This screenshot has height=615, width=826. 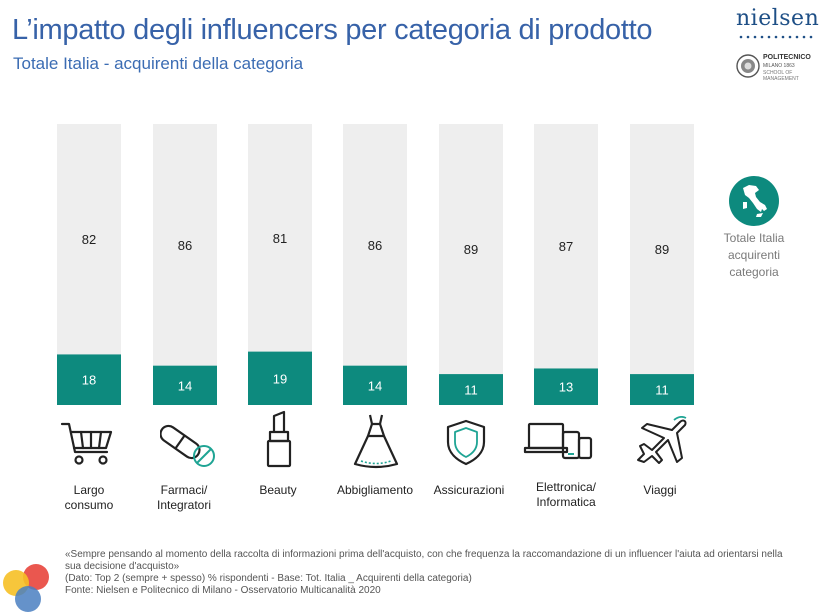 What do you see at coordinates (187, 445) in the screenshot?
I see `pill-icon` at bounding box center [187, 445].